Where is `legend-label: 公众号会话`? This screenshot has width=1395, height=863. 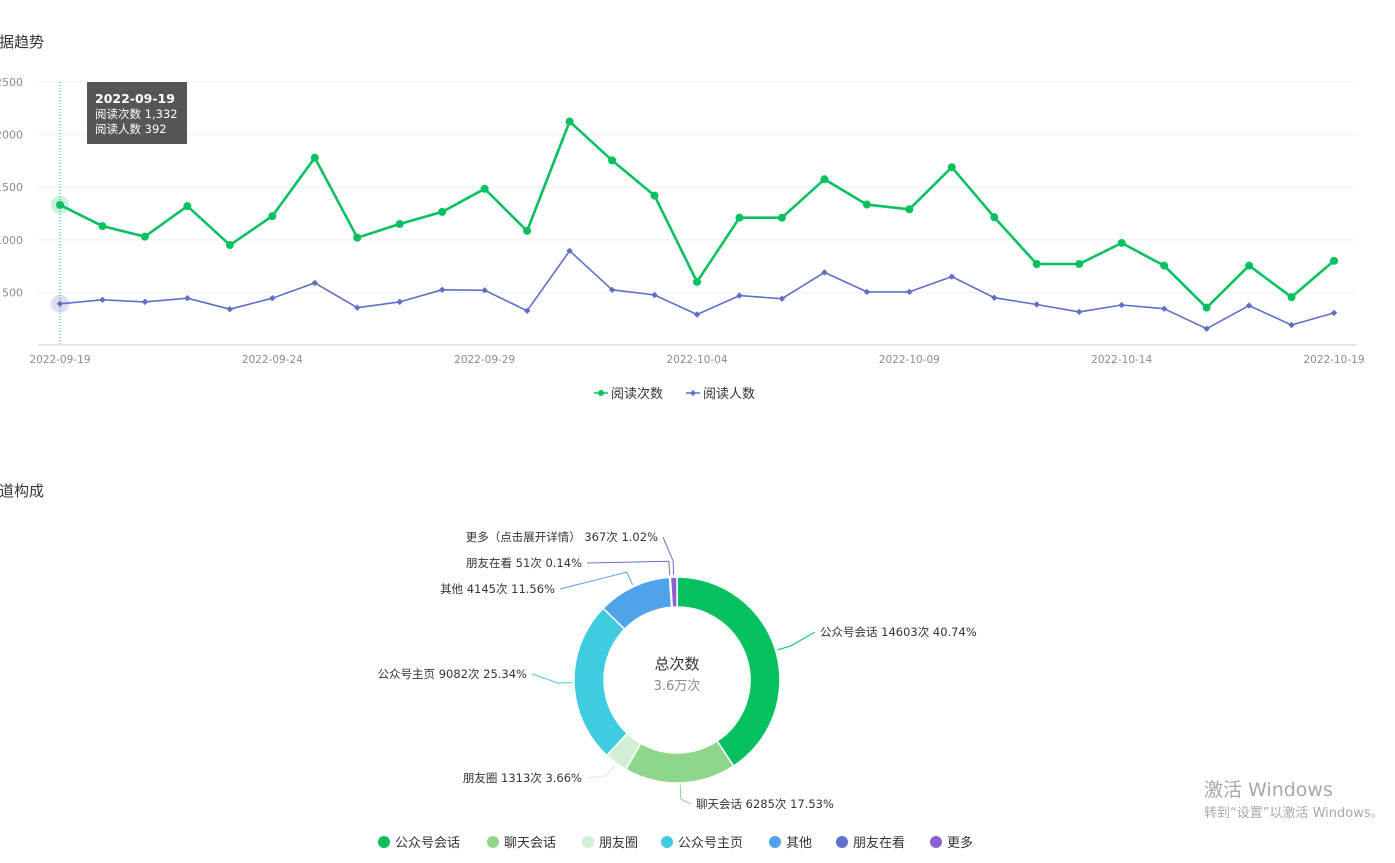
legend-label: 公众号会话 is located at coordinates (427, 843).